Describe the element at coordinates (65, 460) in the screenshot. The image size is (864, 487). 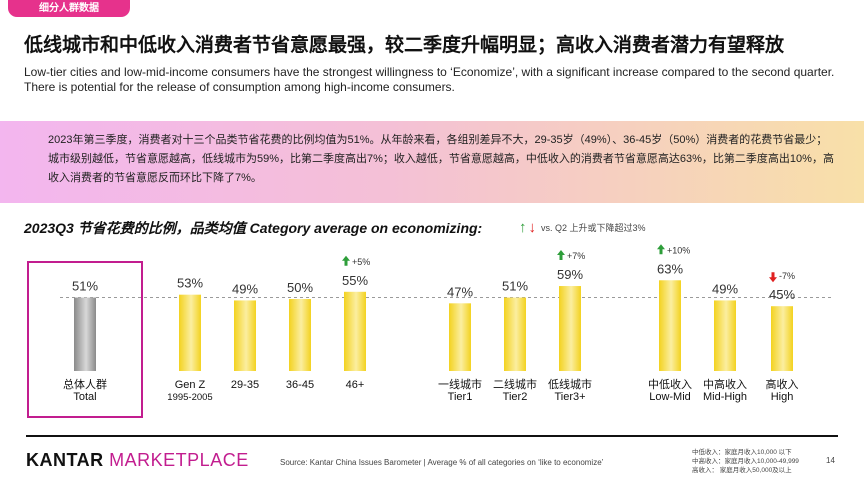
I see `brand-kantar: KANTAR` at that location.